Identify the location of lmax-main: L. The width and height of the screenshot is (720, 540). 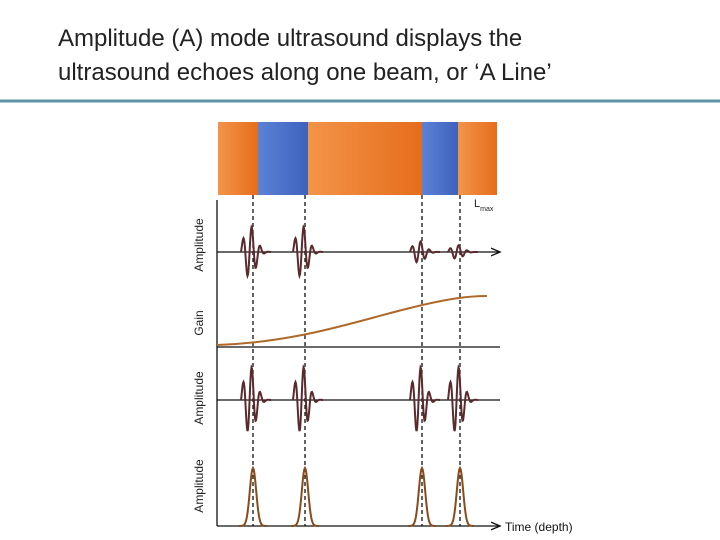
(477, 204).